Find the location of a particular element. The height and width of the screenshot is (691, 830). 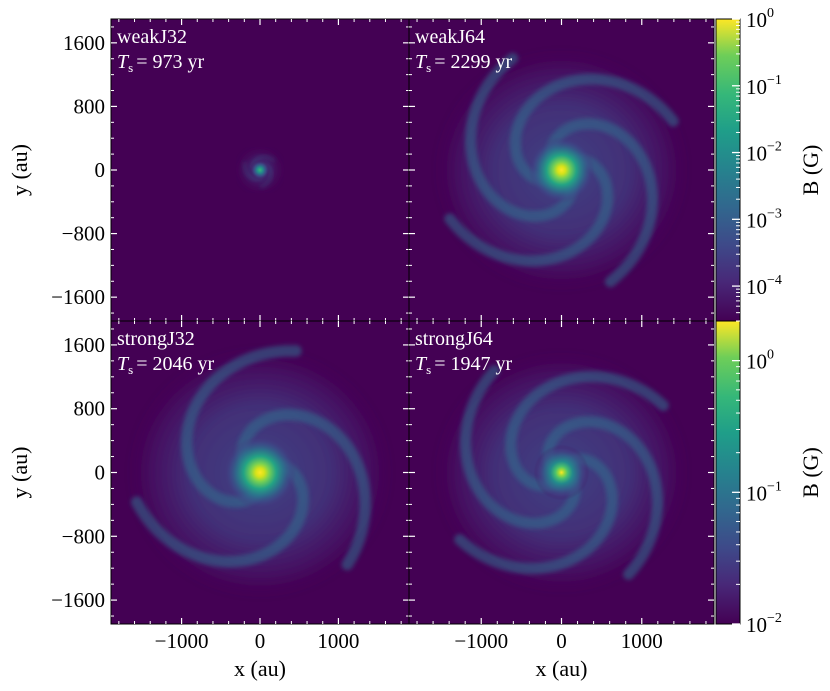

panel-name: weakJ64 is located at coordinates (450, 37).